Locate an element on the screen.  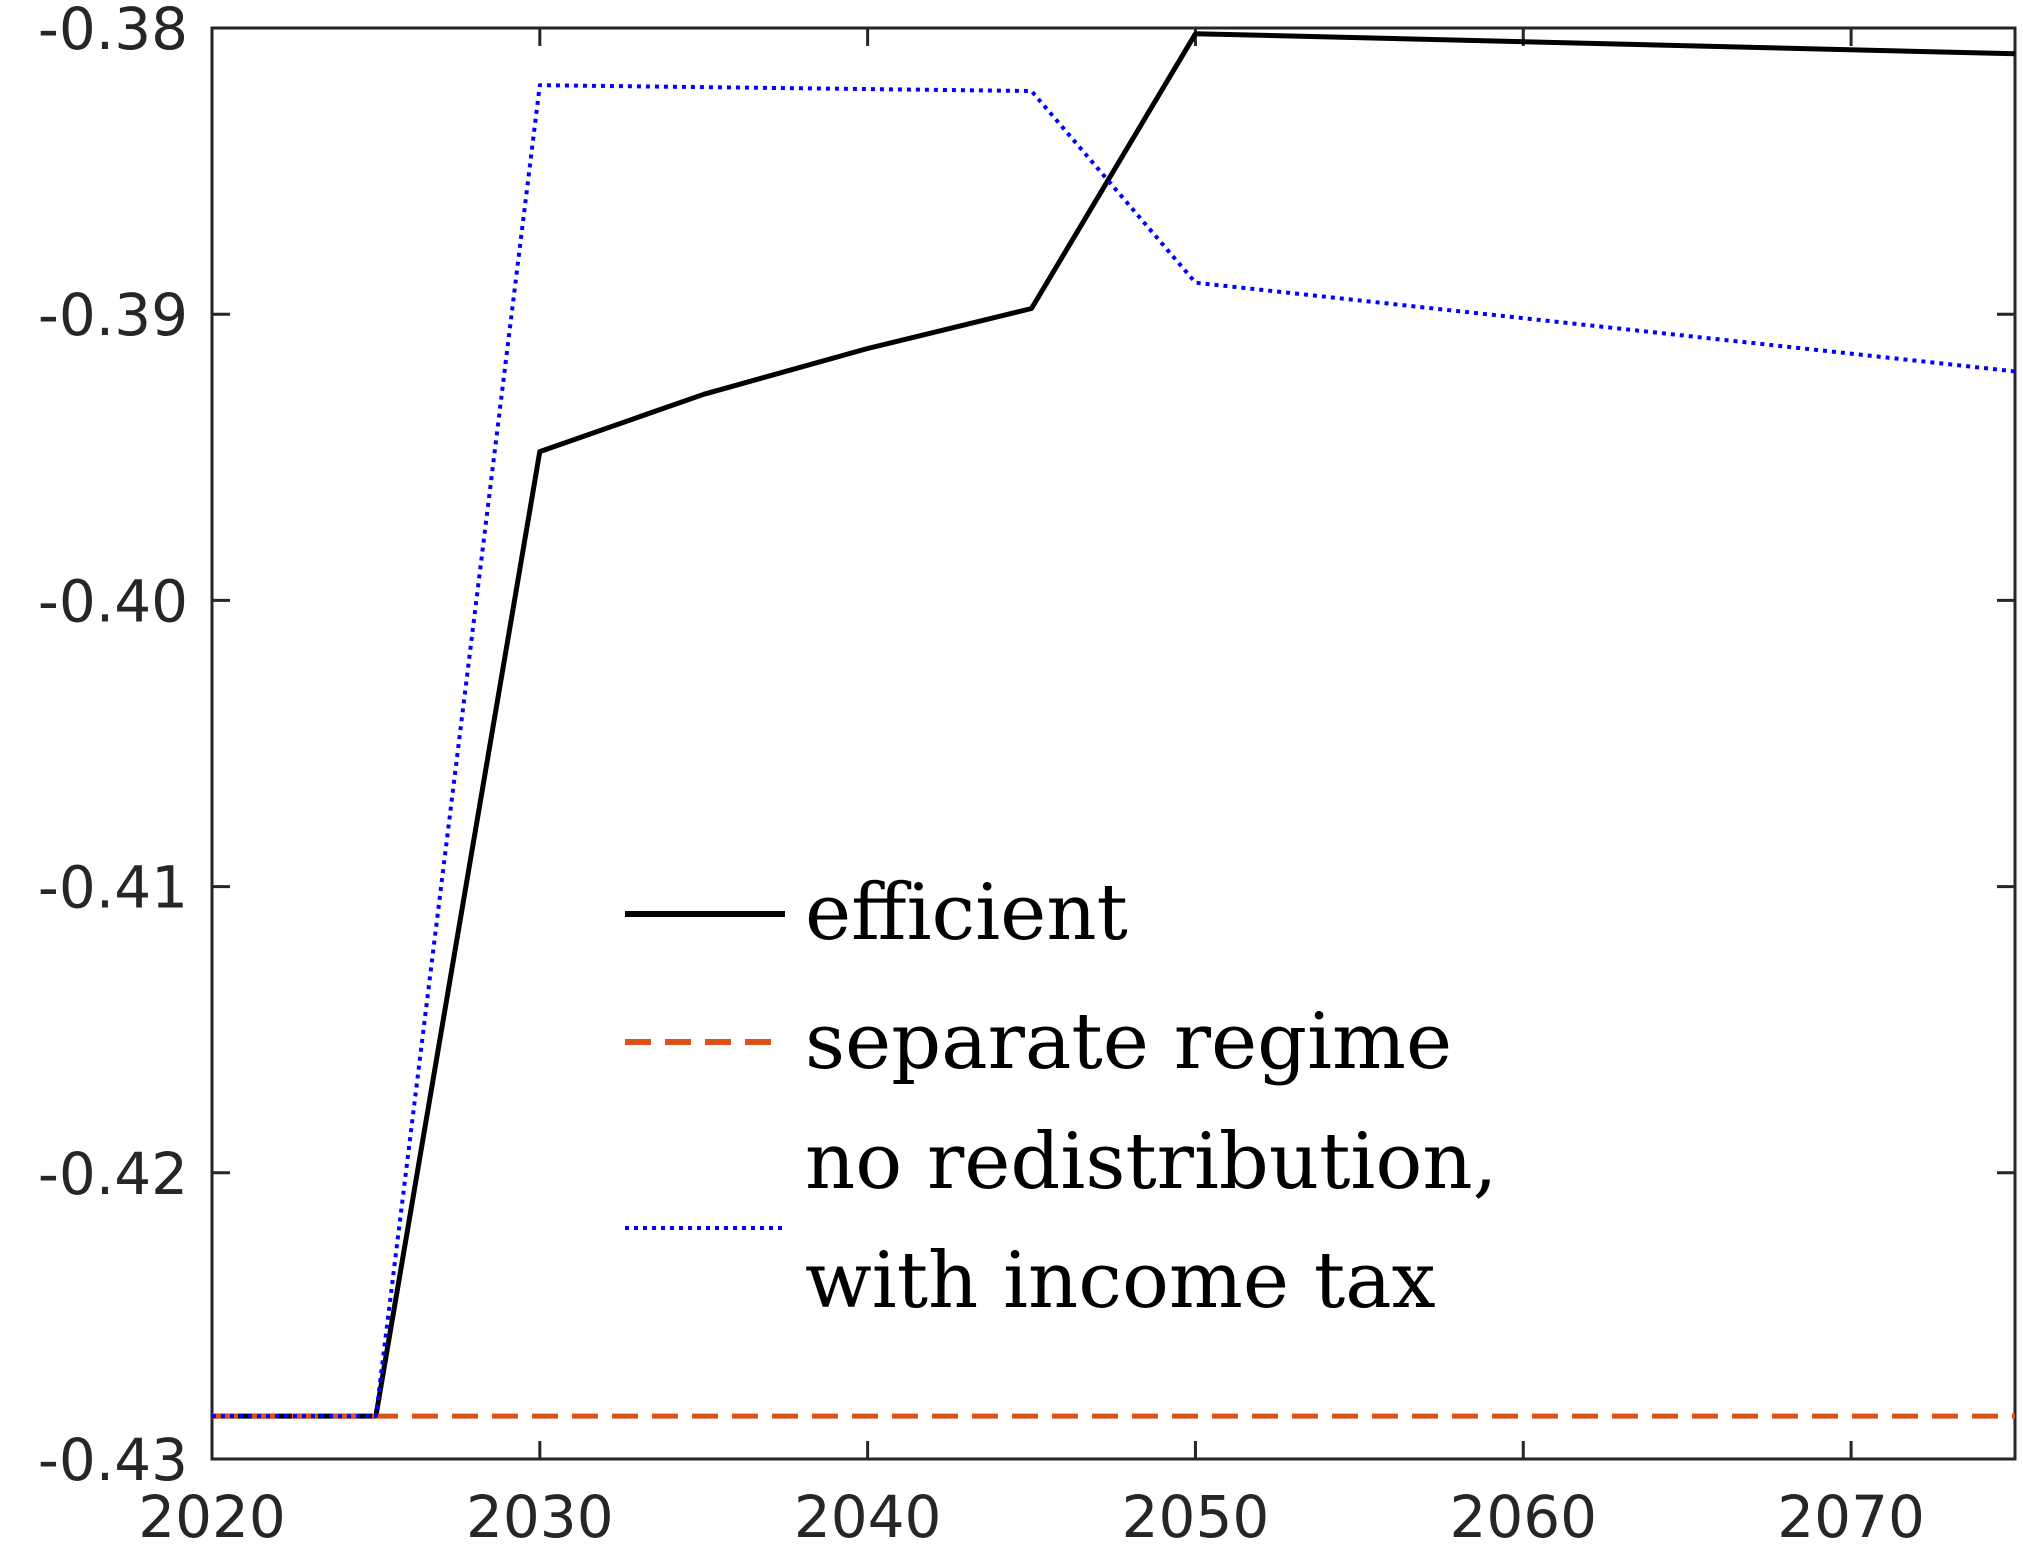
x-tick-label: 2040 is located at coordinates (868, 1517).